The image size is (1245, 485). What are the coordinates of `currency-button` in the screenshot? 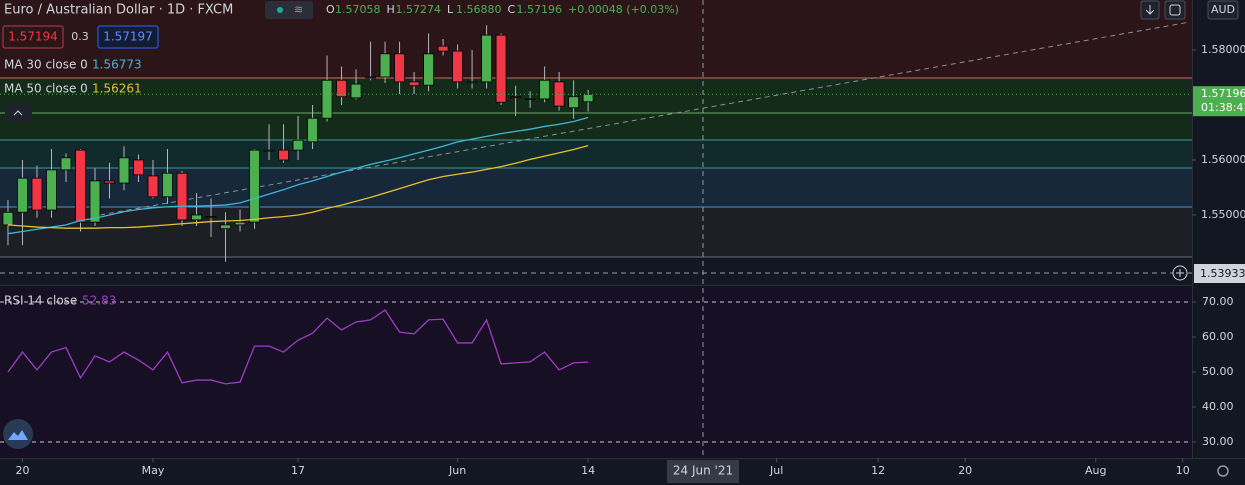 It's located at (1223, 10).